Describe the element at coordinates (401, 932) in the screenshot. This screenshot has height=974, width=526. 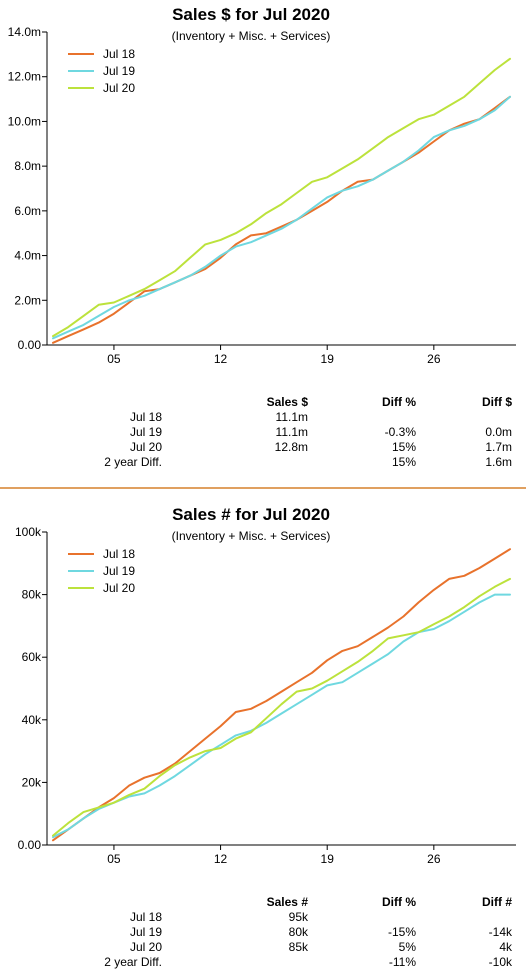
I see `row-diff-pct: -15%` at that location.